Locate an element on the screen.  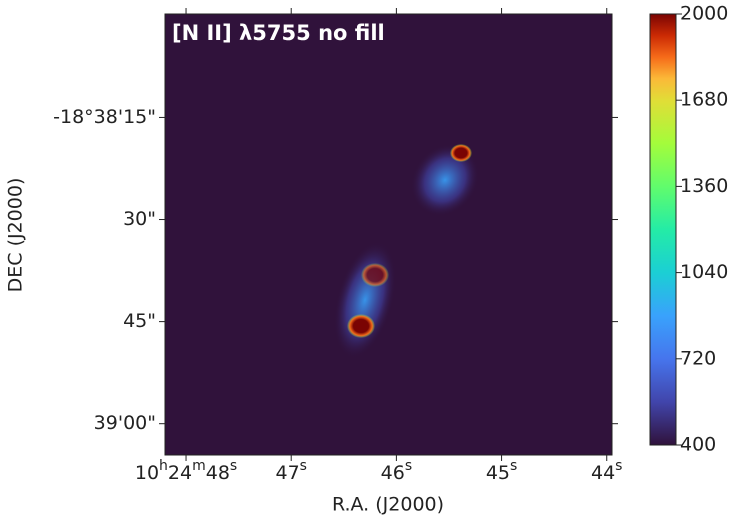
colorbar-tick-label: 1680 is located at coordinates (704, 100).